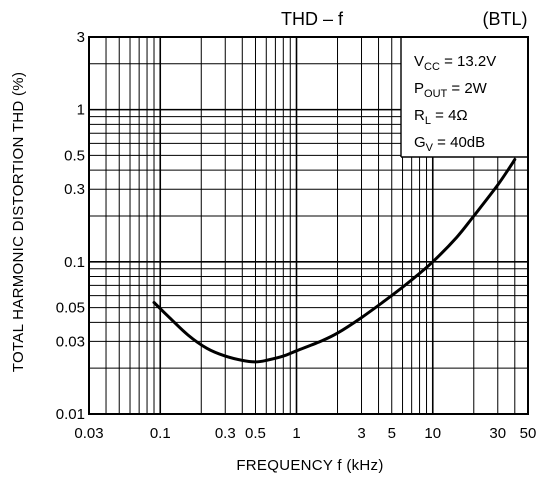 This screenshot has width=553, height=479. What do you see at coordinates (309, 465) in the screenshot?
I see `x-axis-title: FREQUENCY f (kHz)` at bounding box center [309, 465].